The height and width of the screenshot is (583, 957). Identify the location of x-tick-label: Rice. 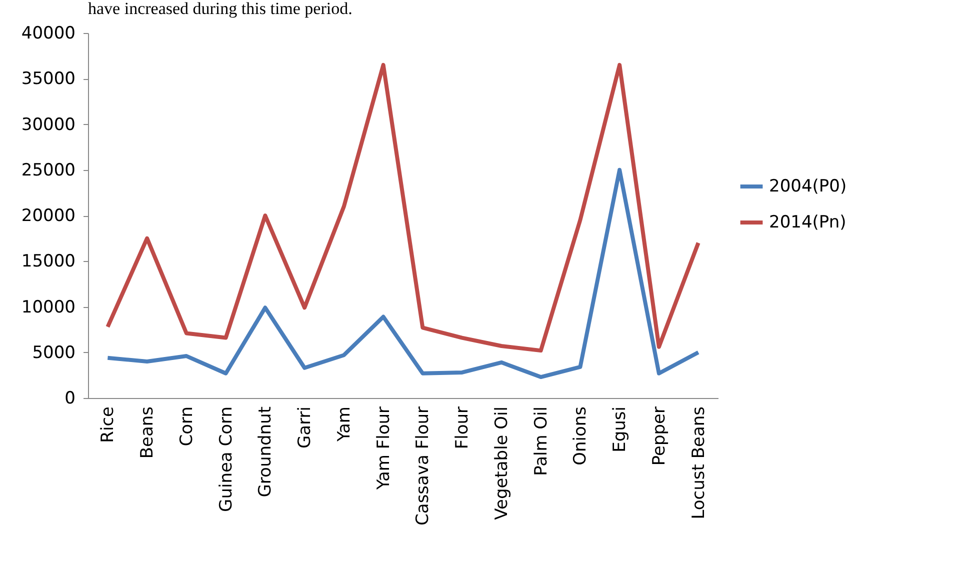
(108, 424).